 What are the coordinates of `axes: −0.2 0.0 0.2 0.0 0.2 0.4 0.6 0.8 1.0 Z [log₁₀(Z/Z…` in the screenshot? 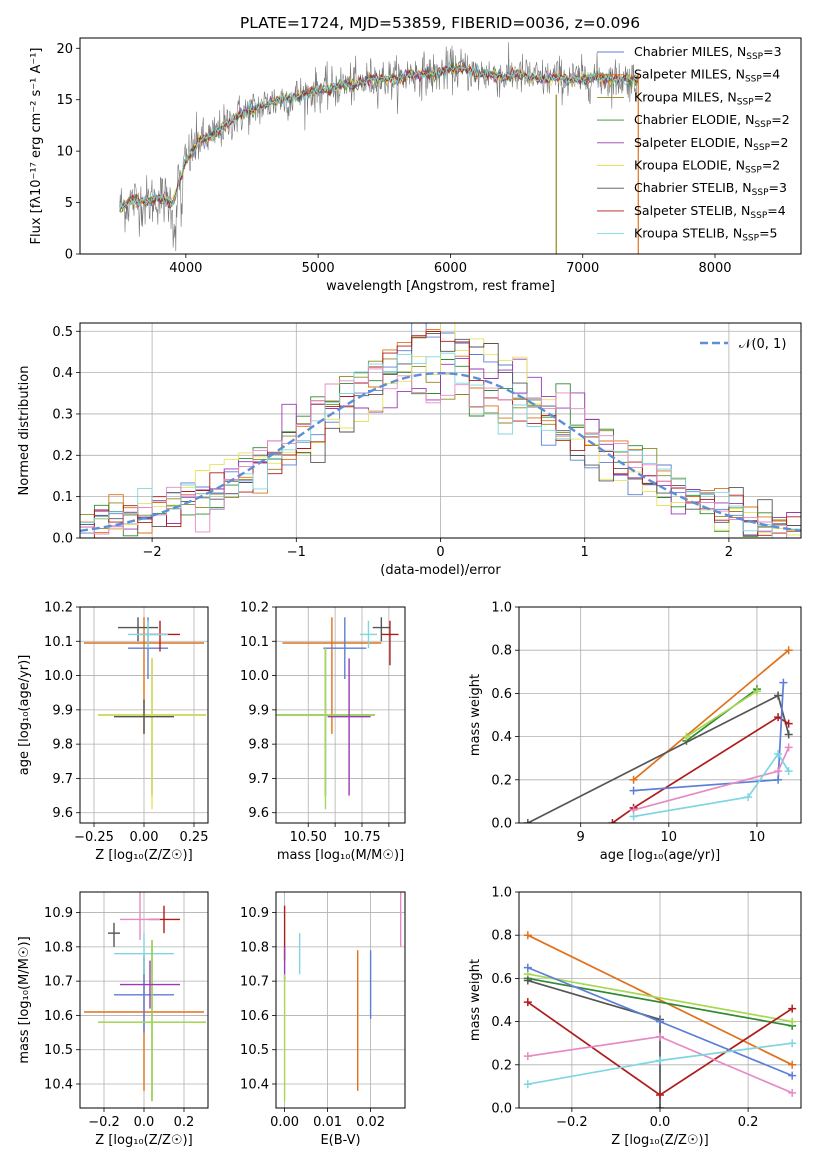 It's located at (613, 1017).